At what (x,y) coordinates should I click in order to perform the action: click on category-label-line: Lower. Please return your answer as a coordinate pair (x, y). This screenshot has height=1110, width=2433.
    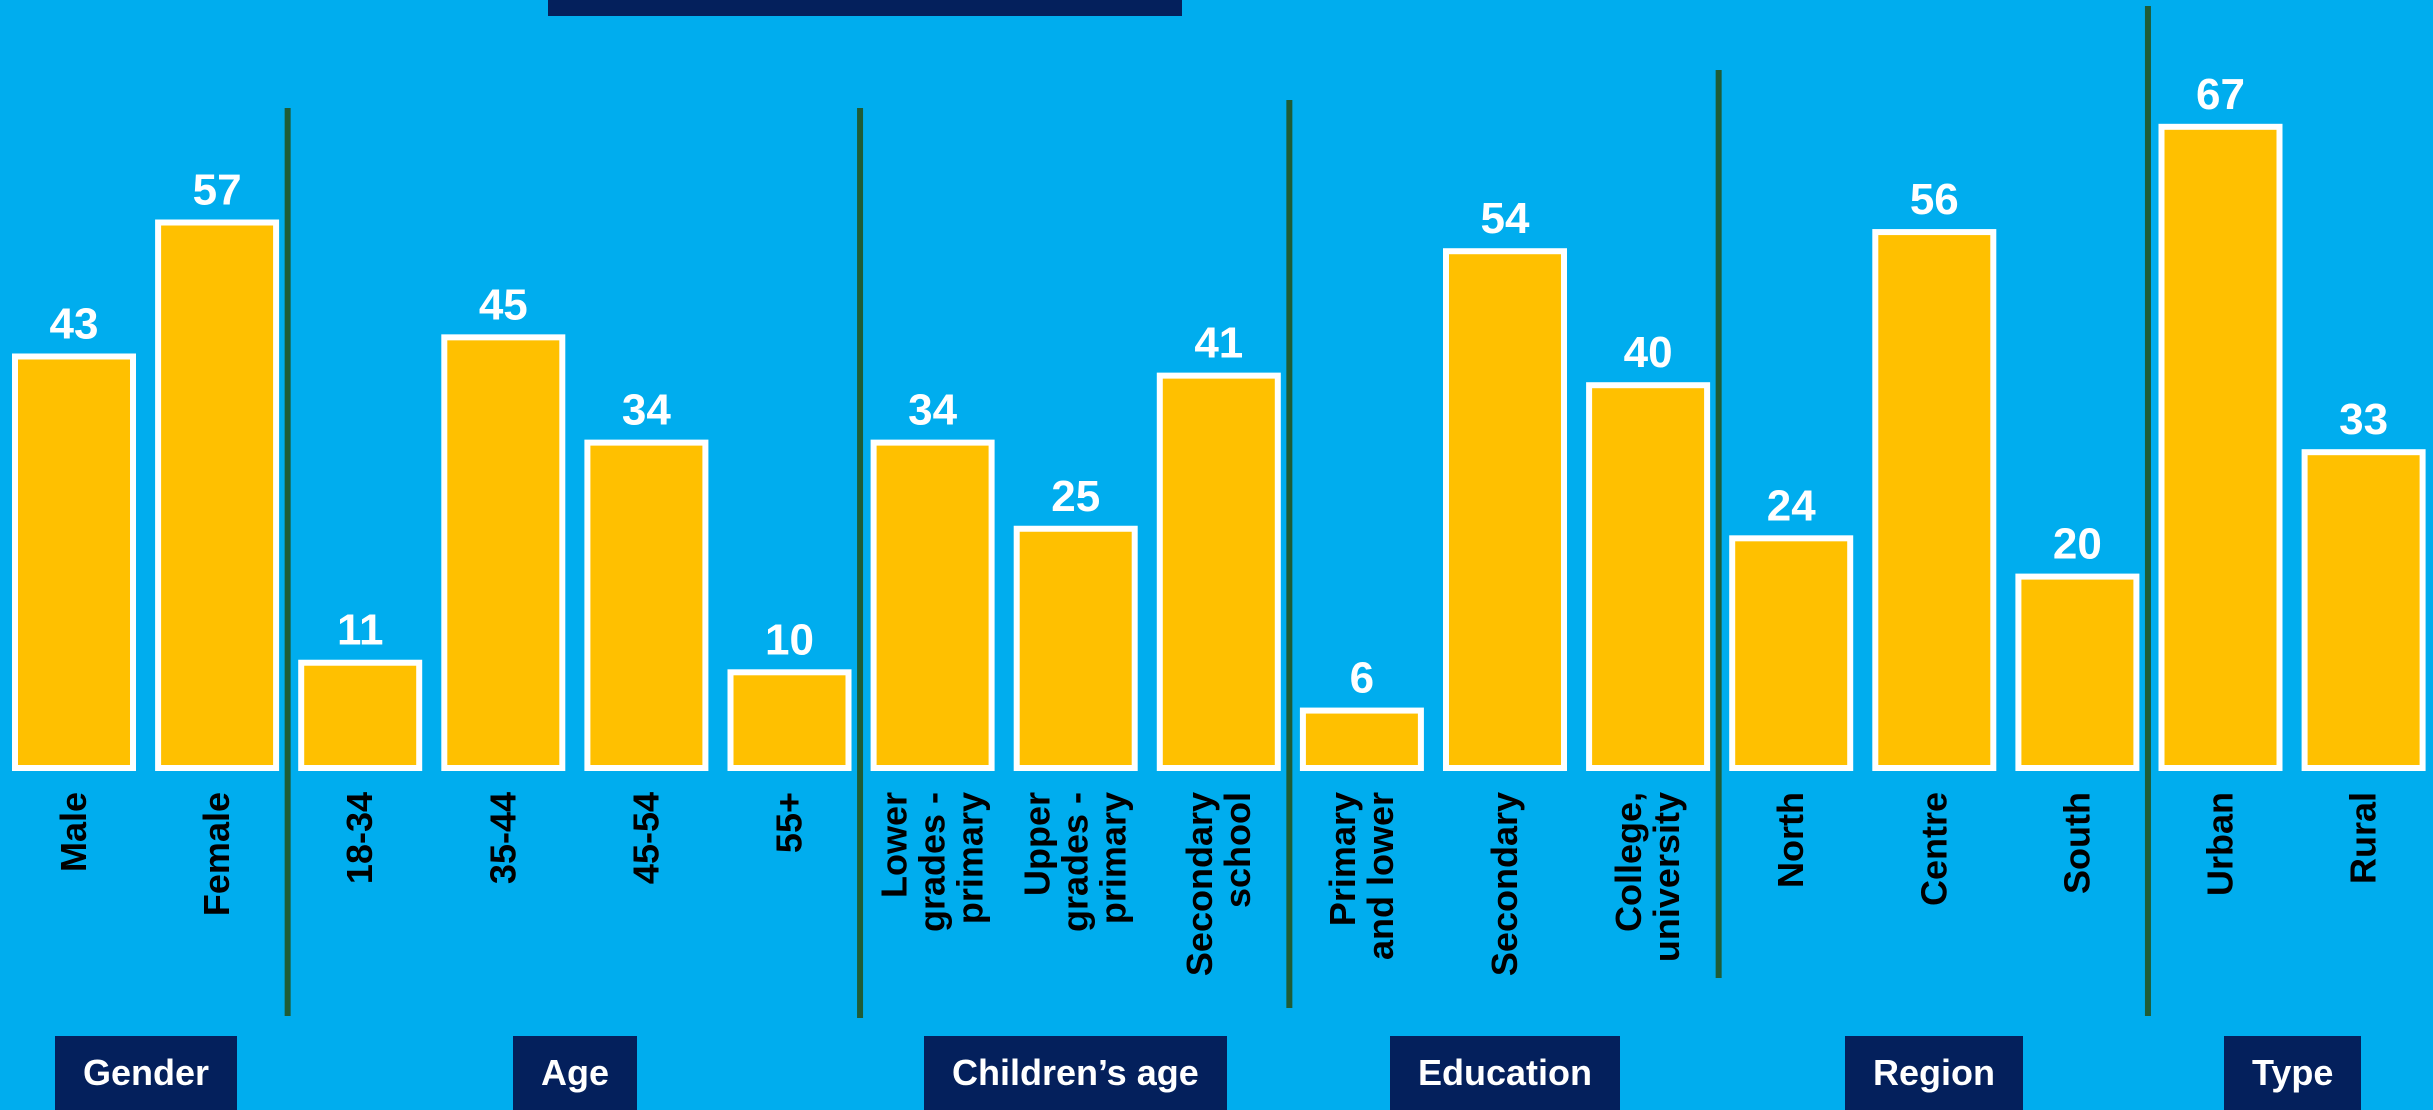
    Looking at the image, I should click on (894, 845).